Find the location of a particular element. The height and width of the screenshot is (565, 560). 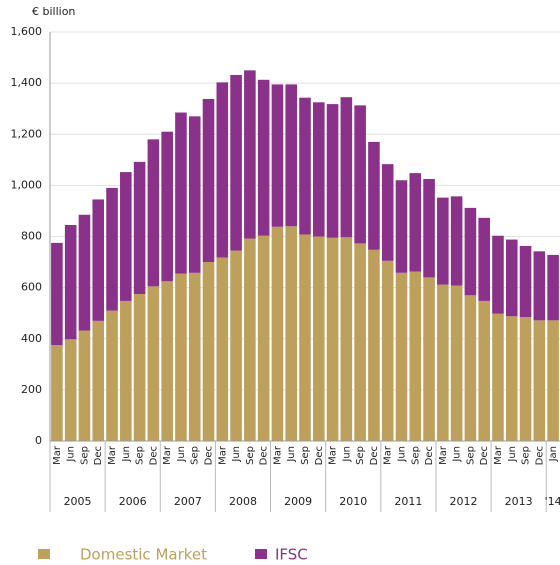

y-tick-label: 0 is located at coordinates (38, 440).